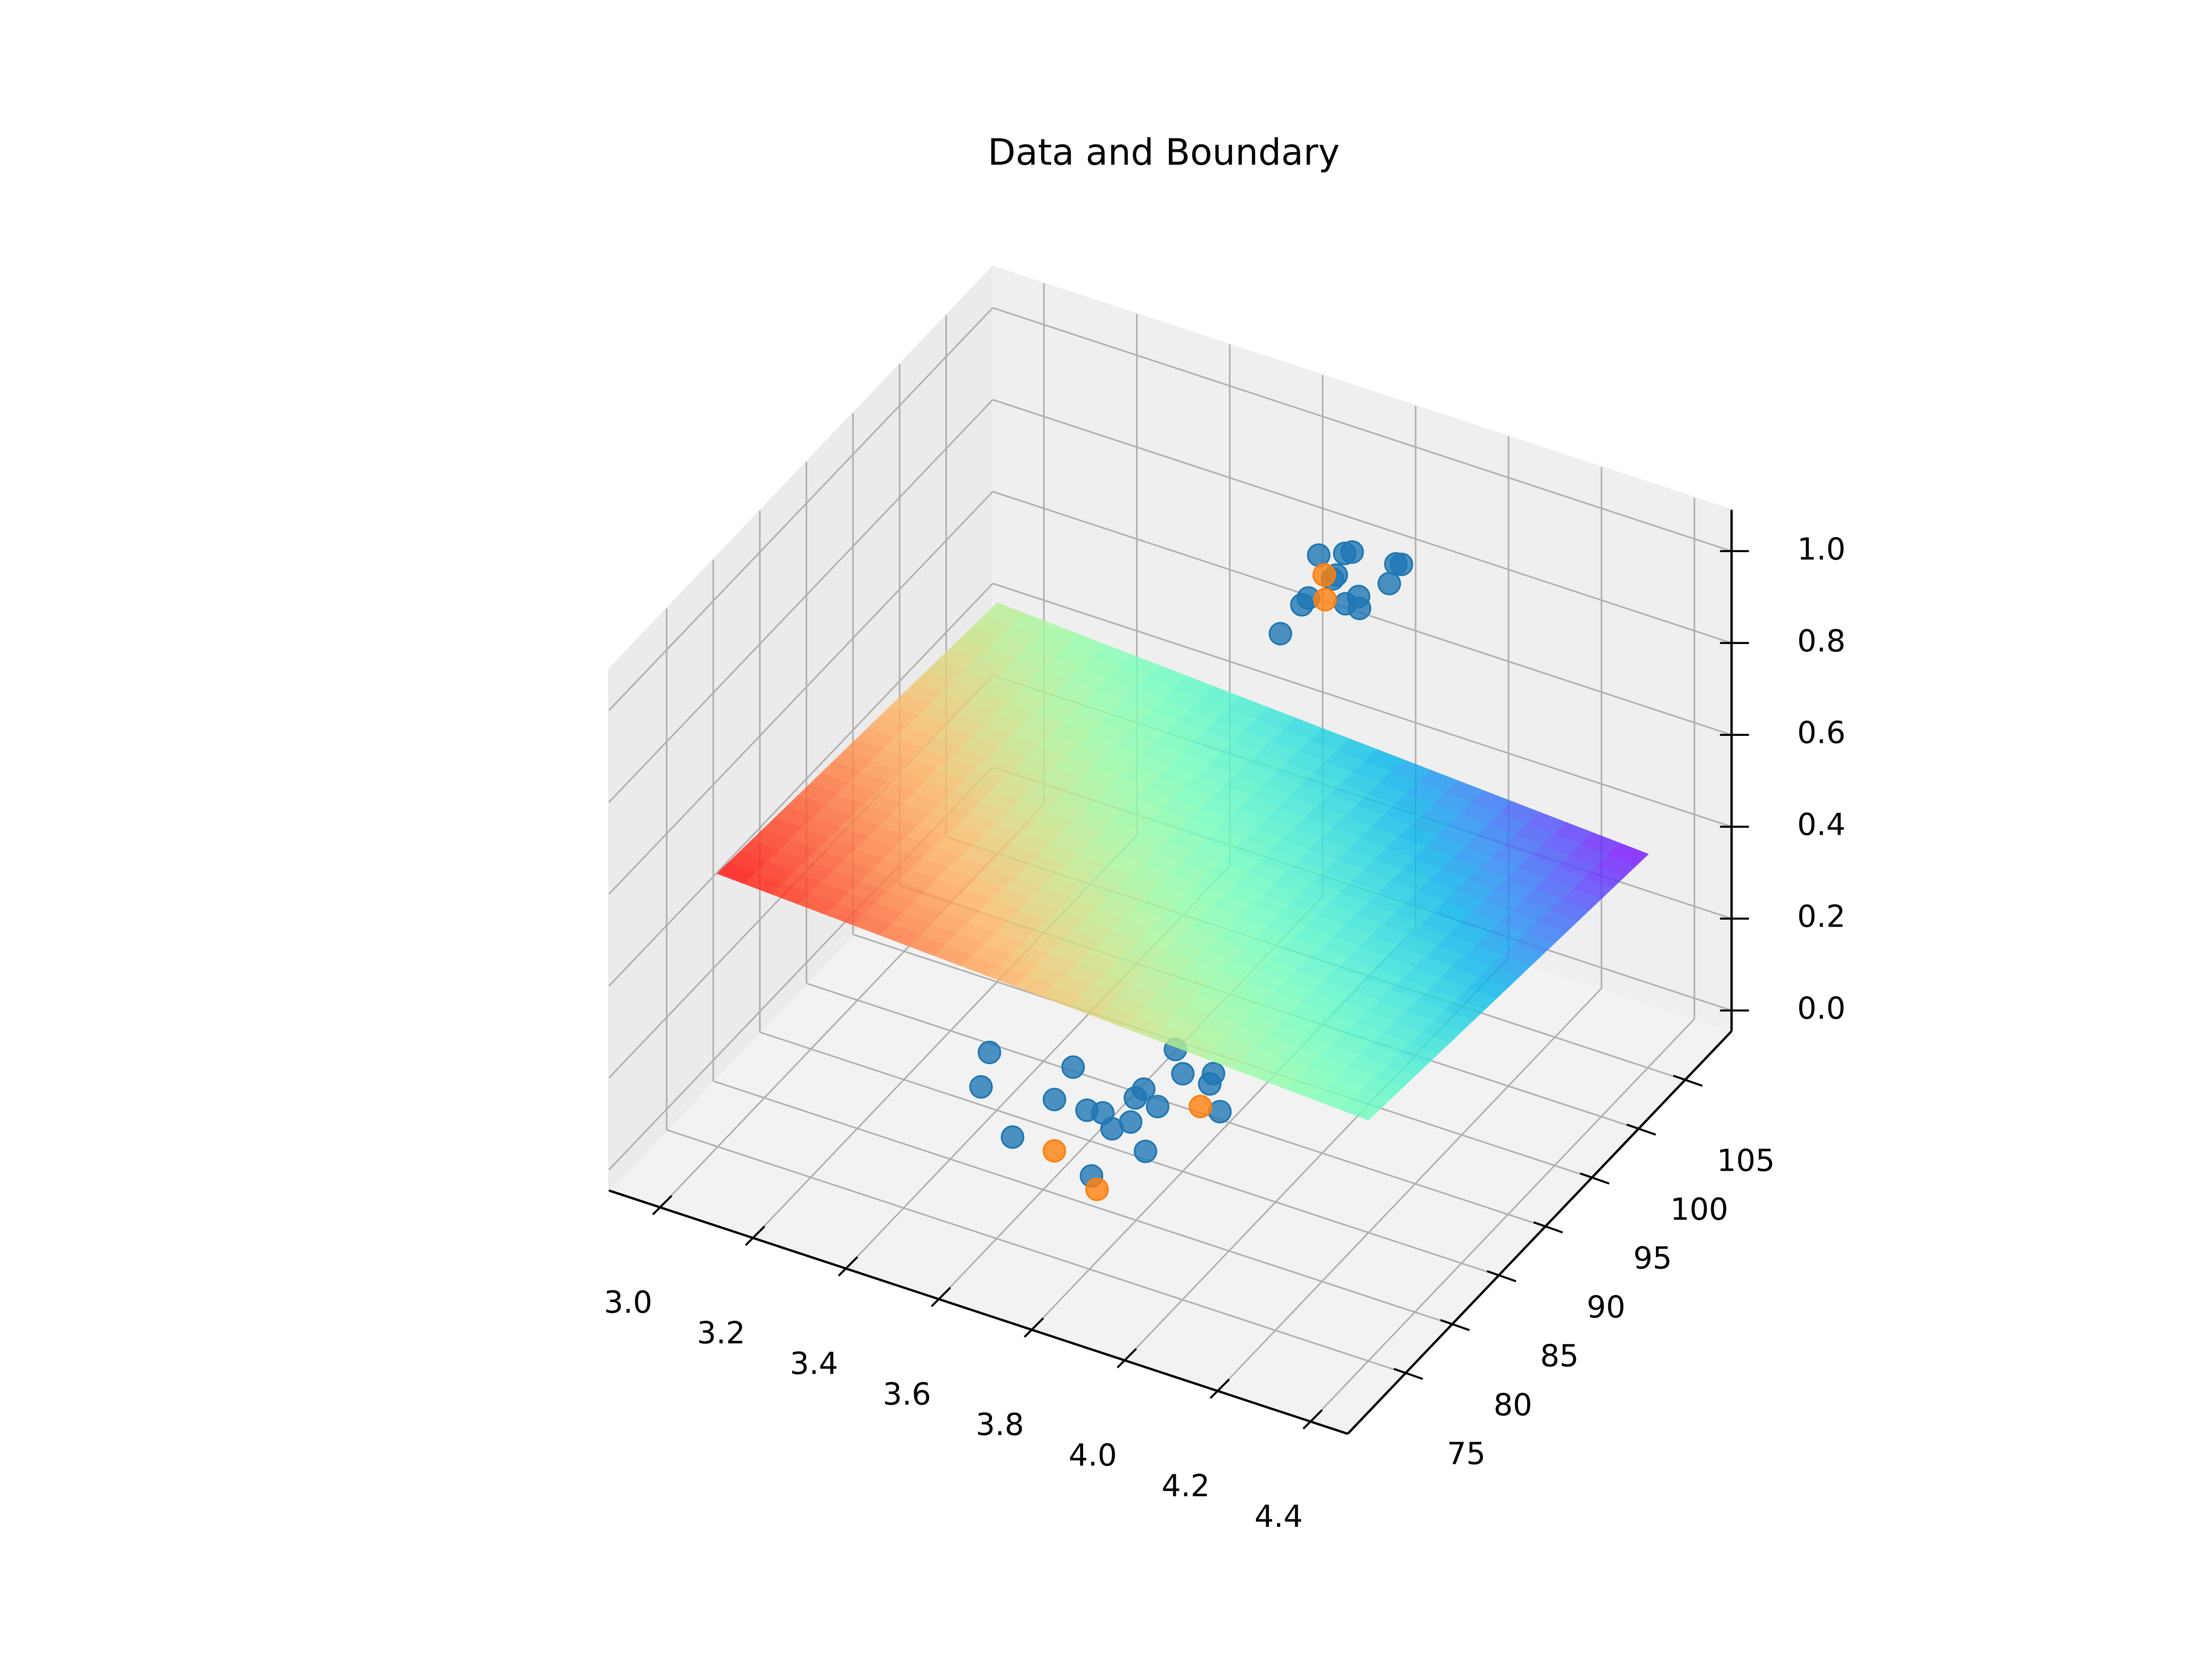 The width and height of the screenshot is (2188, 1680). Describe the element at coordinates (1093, 1455) in the screenshot. I see `x-tick-label: 4.0` at that location.